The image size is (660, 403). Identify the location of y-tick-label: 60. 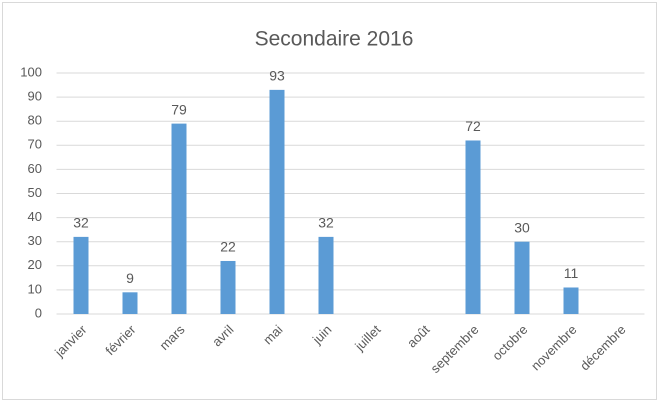
(35, 168).